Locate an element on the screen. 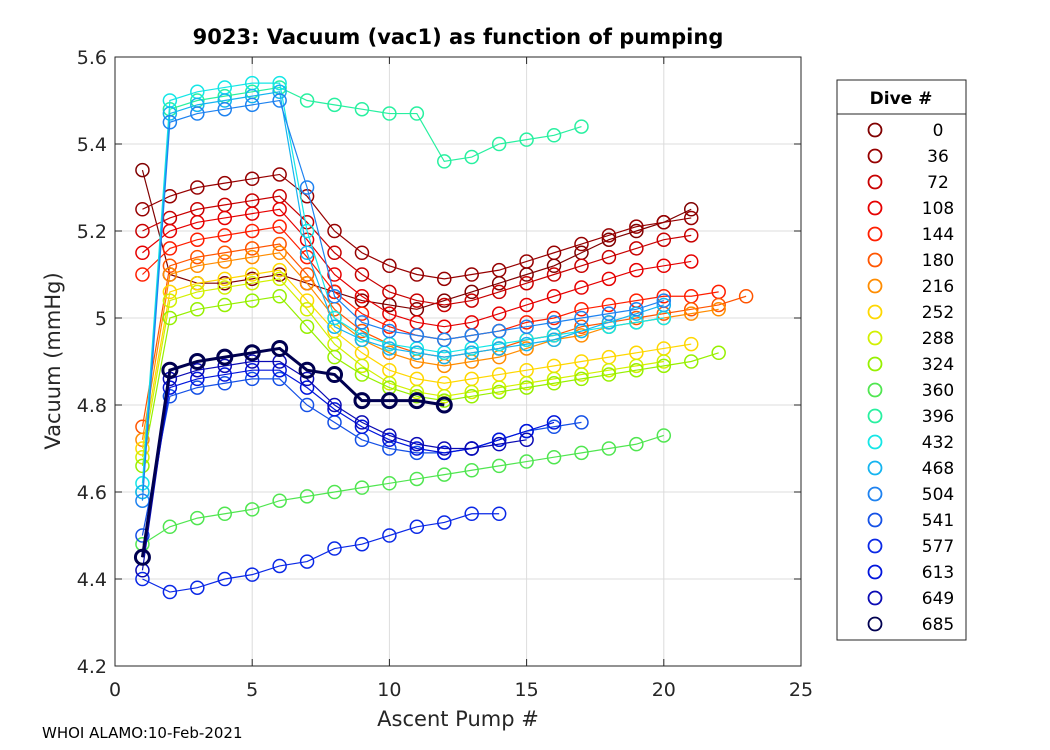  y-tick-label: 5.2 is located at coordinates (92, 232).